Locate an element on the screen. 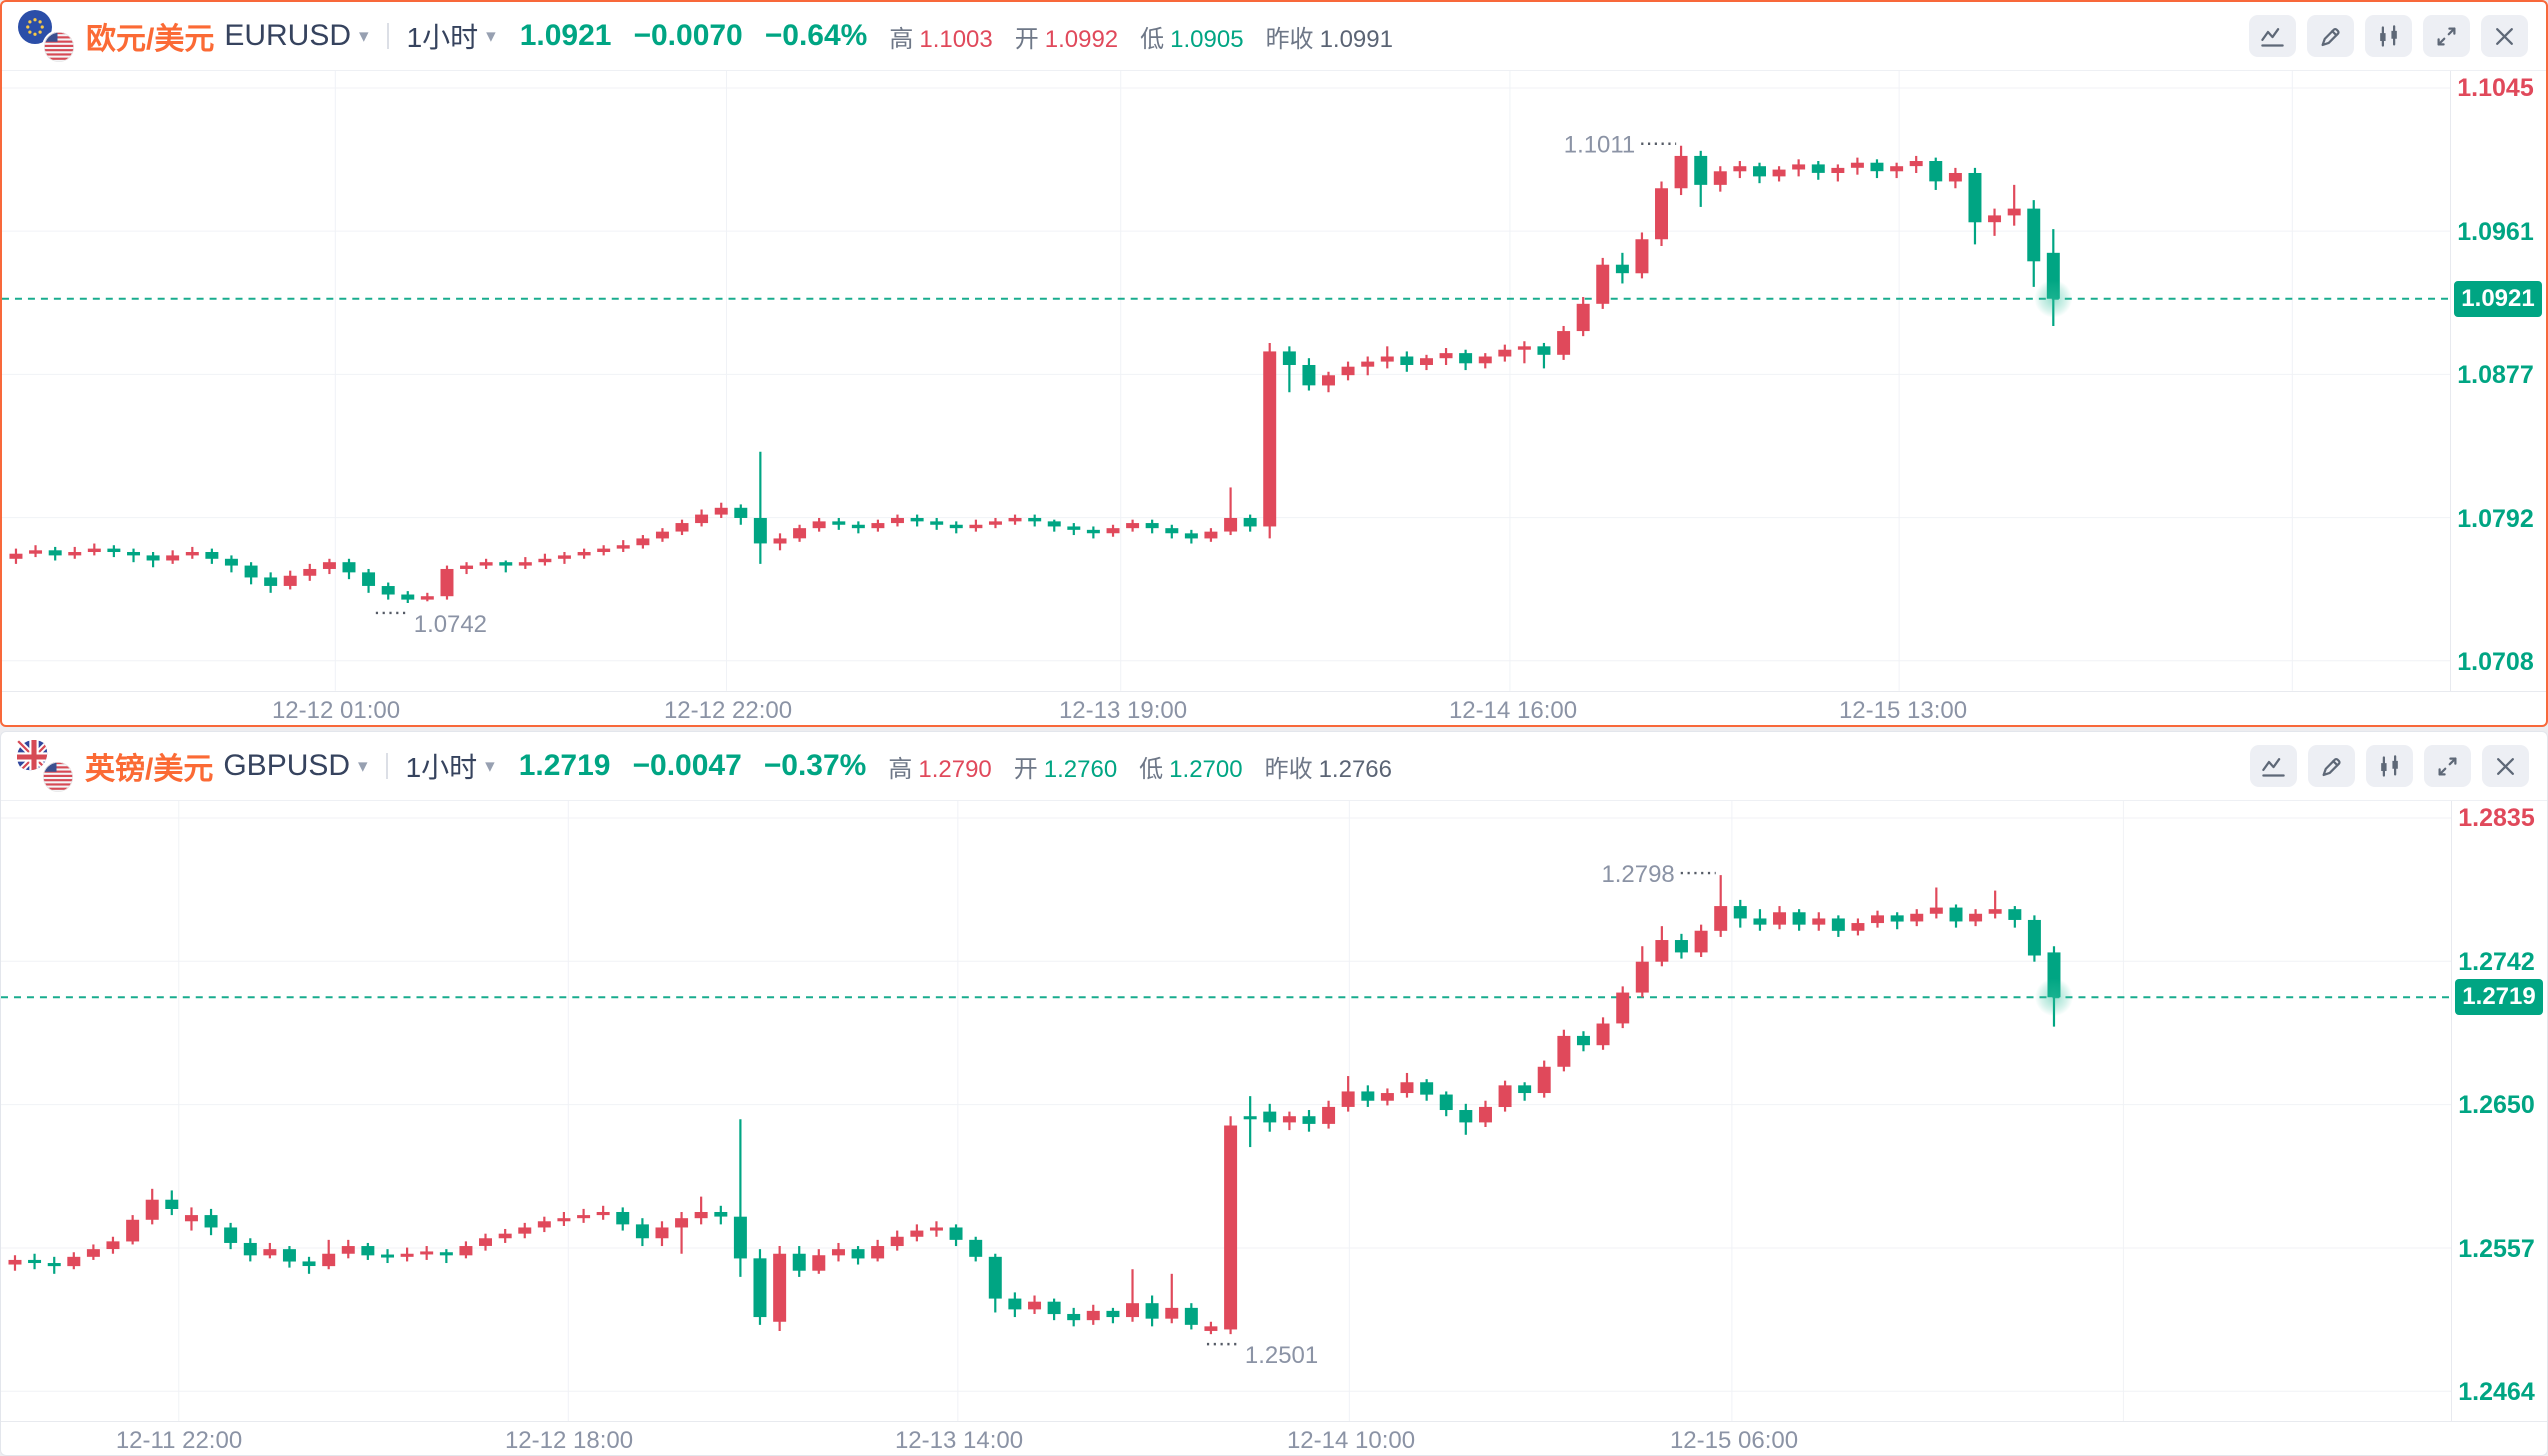  time-axis-label: 12-13 19:00 is located at coordinates (1123, 710).